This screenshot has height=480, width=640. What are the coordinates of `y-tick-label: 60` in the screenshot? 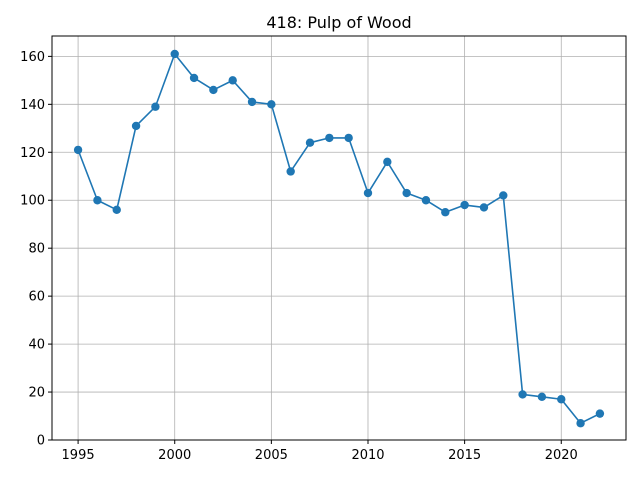 It's located at (36, 297).